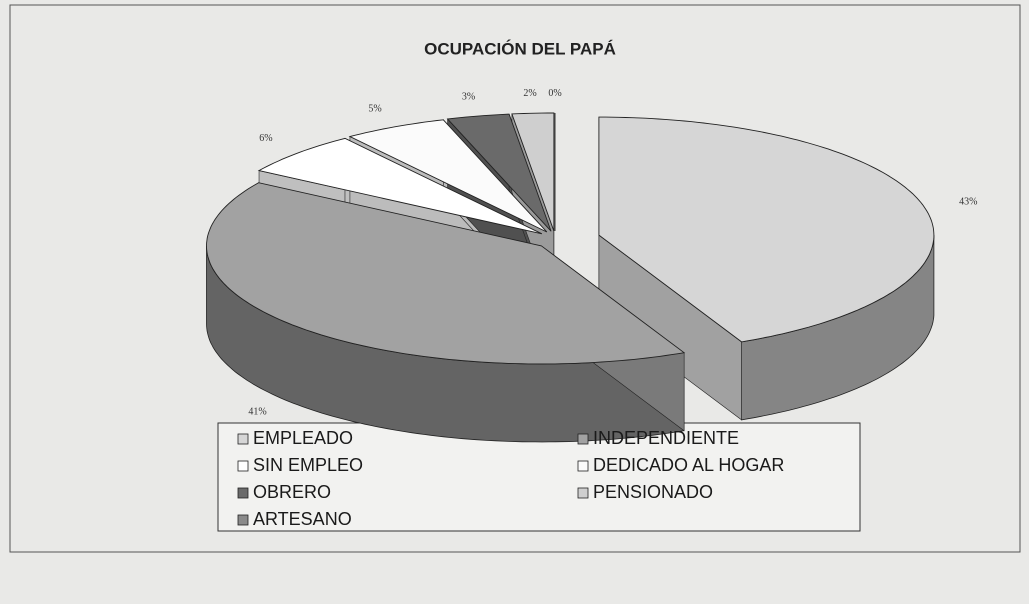  What do you see at coordinates (308, 465) in the screenshot?
I see `legend-label: SIN EMPLEO` at bounding box center [308, 465].